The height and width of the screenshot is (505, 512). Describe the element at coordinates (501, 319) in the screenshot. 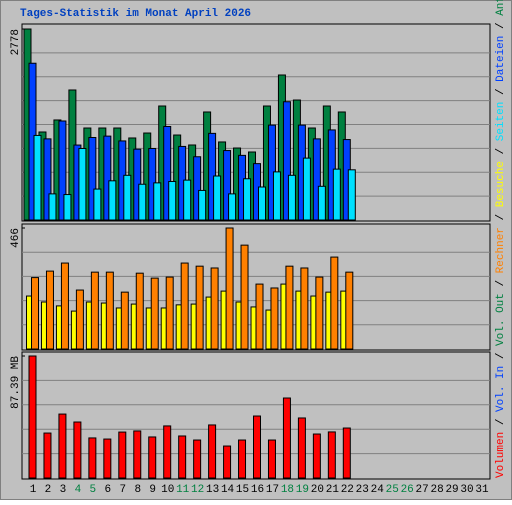

I see `legend-entry: Vol. Out` at that location.